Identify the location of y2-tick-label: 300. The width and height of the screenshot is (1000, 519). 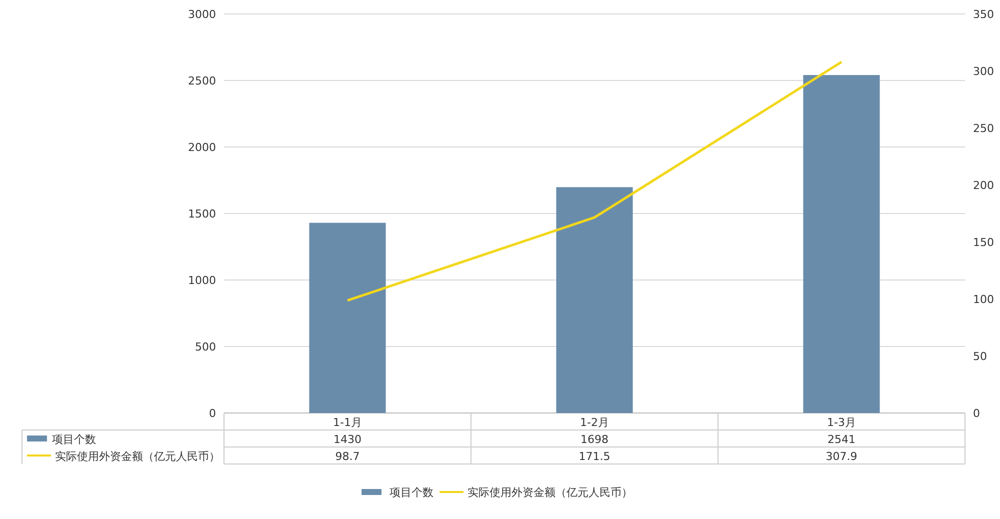
(983, 71).